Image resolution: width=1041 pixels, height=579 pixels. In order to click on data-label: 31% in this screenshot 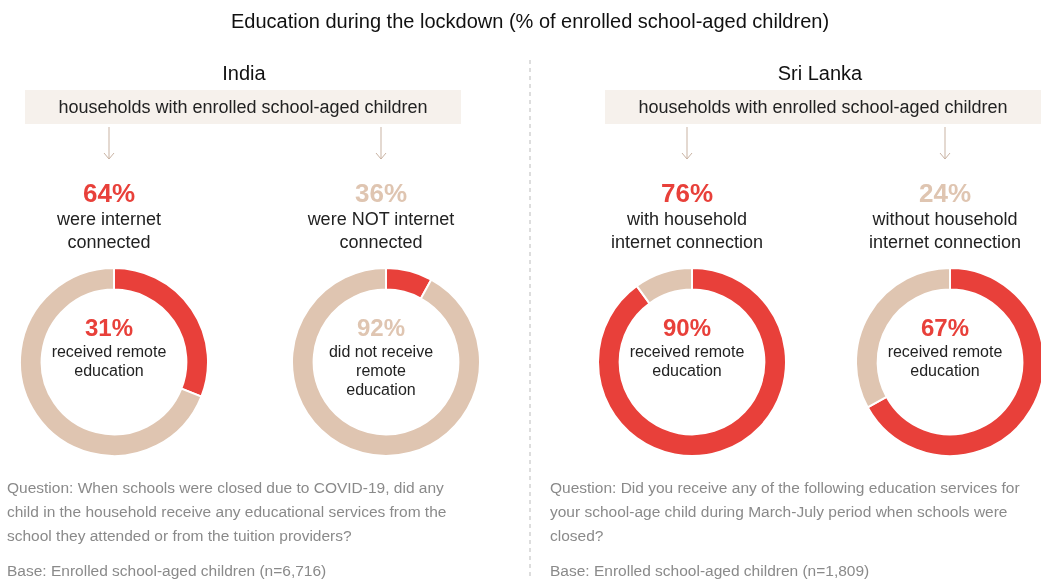, I will do `click(108, 328)`.